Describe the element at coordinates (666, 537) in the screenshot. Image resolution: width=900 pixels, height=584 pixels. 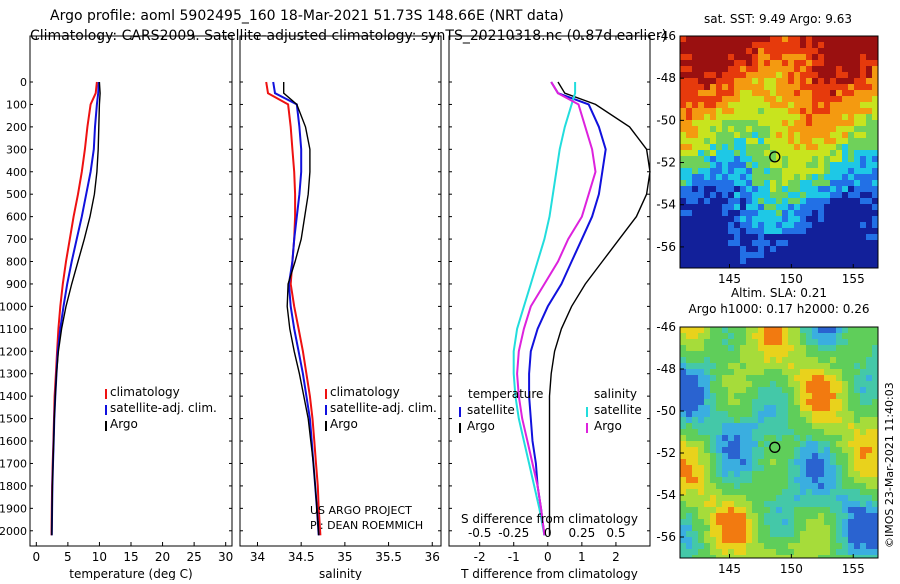
I see `map-y-tick-label: -56` at that location.